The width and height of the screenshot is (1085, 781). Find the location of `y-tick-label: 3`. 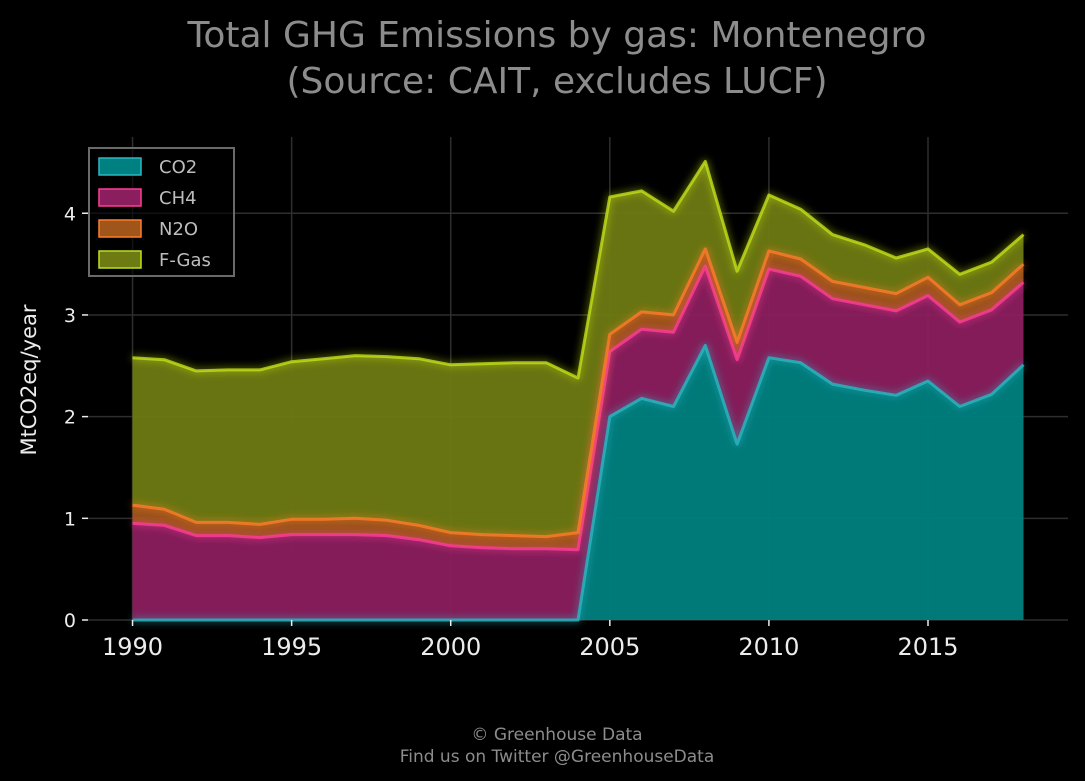

y-tick-label: 3 is located at coordinates (70, 316).